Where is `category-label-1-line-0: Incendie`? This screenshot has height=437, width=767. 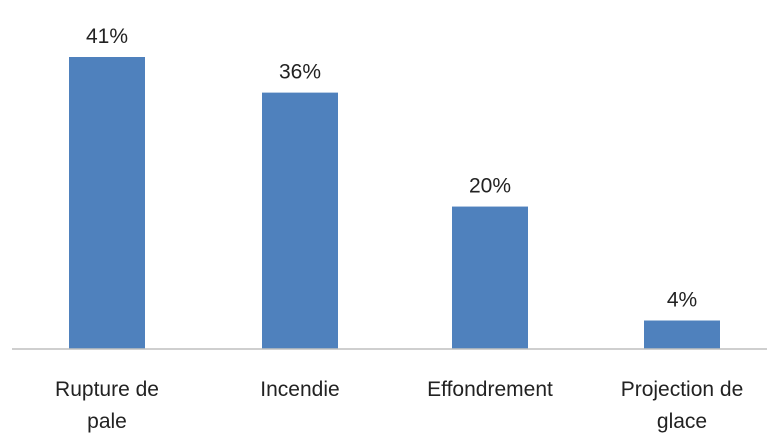 category-label-1-line-0: Incendie is located at coordinates (299, 389).